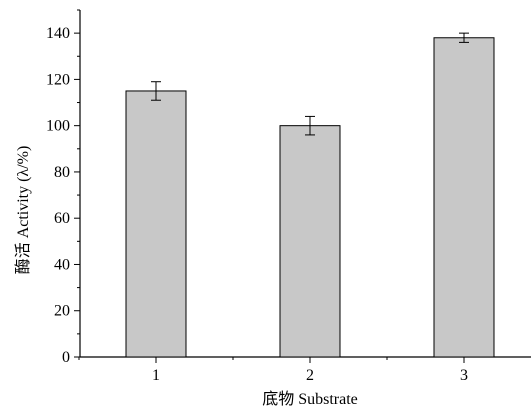  I want to click on y-tick-label-40: 40, so click(62, 264).